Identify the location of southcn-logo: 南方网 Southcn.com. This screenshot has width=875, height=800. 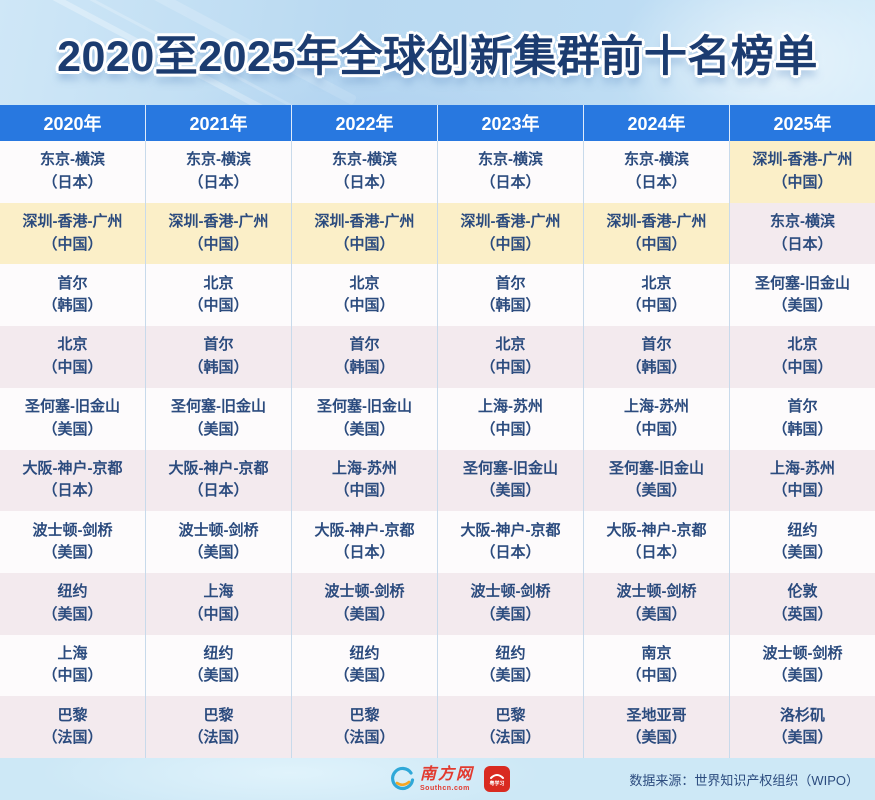
(432, 779).